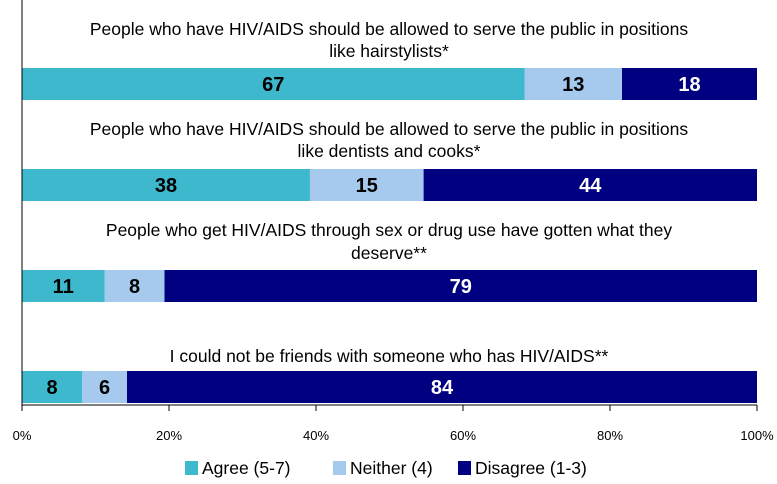 This screenshot has height=484, width=777. I want to click on data-label: 15, so click(367, 186).